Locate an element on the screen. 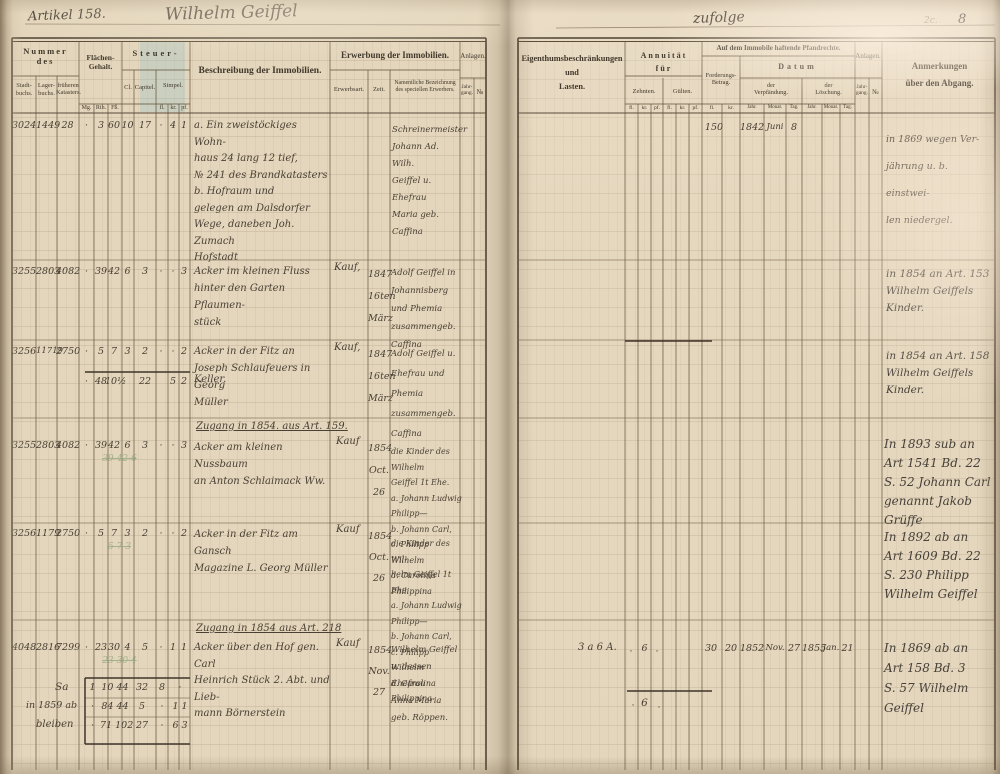 The width and height of the screenshot is (1000, 774). r1-stadtbuch: 3024 is located at coordinates (24, 125).